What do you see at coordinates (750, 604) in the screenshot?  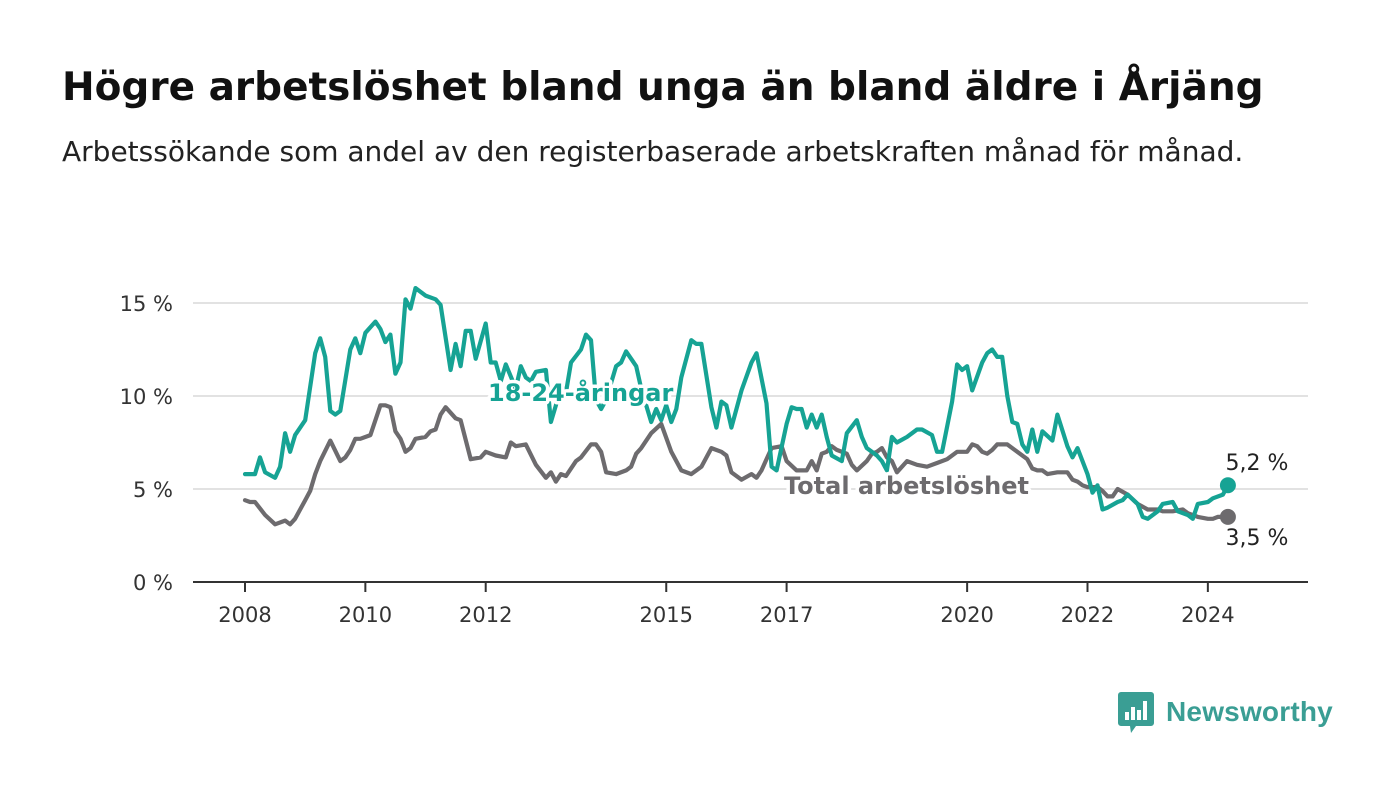 I see `x-axis: 2008 2010 2012 2015 2017 2020 2022 2024` at bounding box center [750, 604].